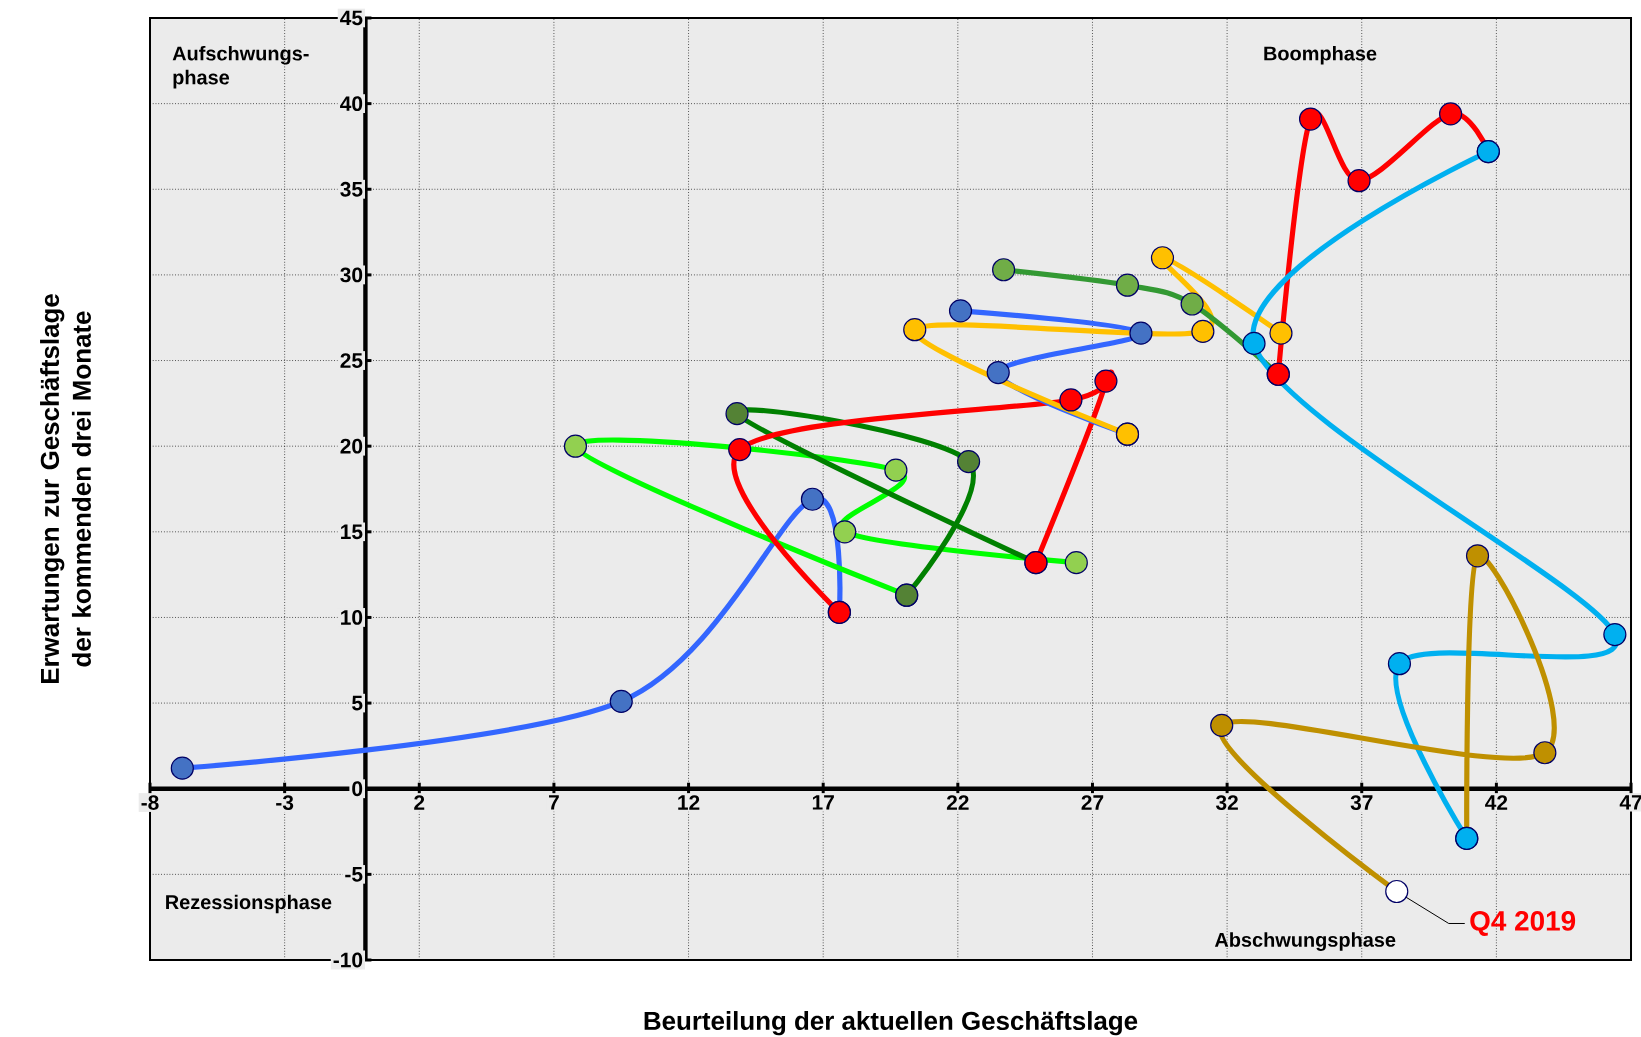 The width and height of the screenshot is (1641, 1037). What do you see at coordinates (823, 802) in the screenshot?
I see `x-tick-label: 17` at bounding box center [823, 802].